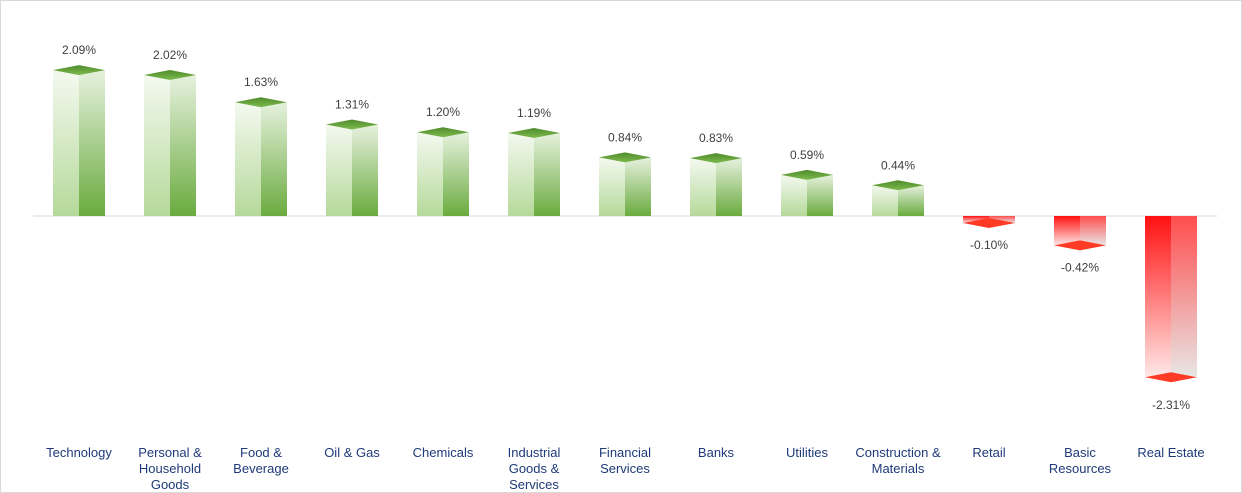  Describe the element at coordinates (534, 113) in the screenshot. I see `value-label: 1.19%` at that location.